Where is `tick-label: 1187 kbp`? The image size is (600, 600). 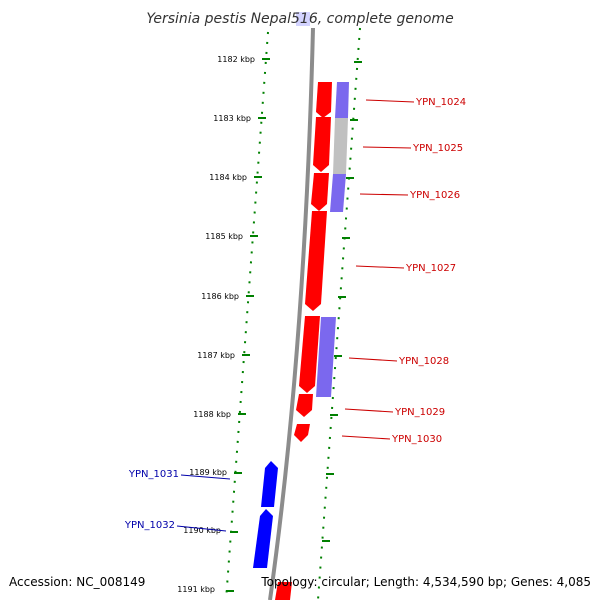 tick-label: 1187 kbp is located at coordinates (216, 355).